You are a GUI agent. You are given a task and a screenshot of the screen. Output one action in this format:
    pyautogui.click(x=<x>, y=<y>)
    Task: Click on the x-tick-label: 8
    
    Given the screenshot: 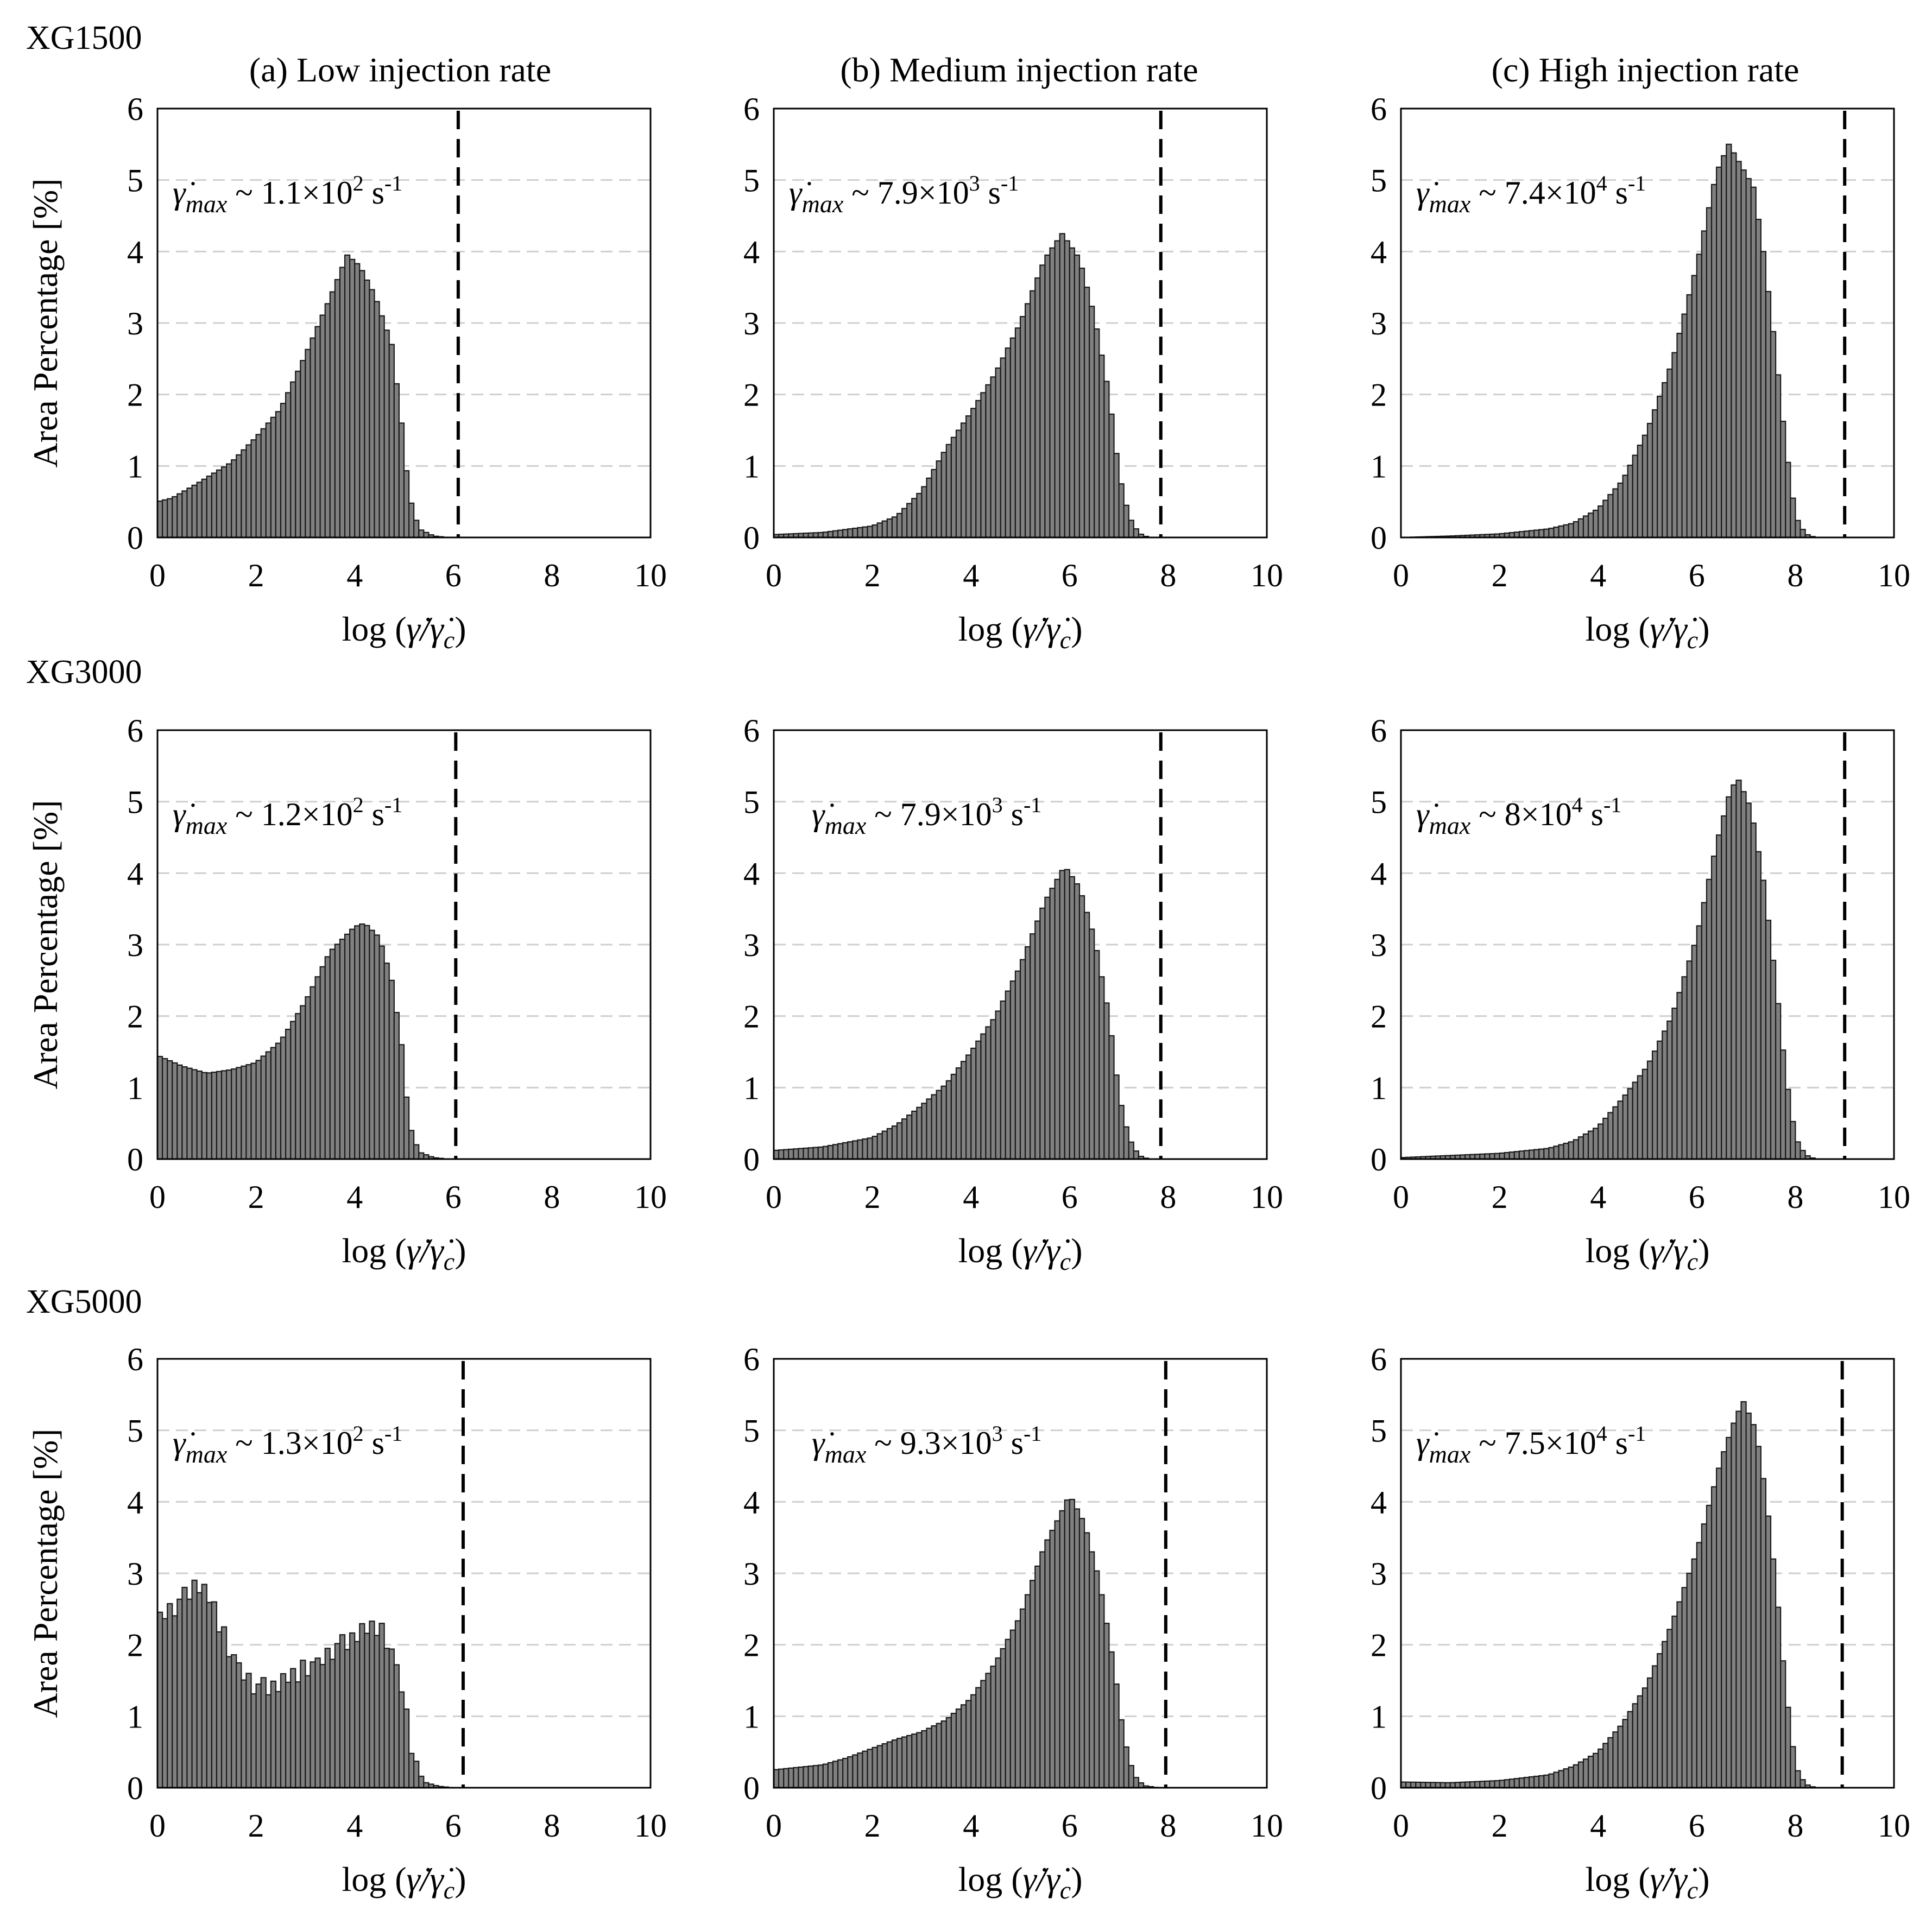 What is the action you would take?
    pyautogui.click(x=1795, y=575)
    